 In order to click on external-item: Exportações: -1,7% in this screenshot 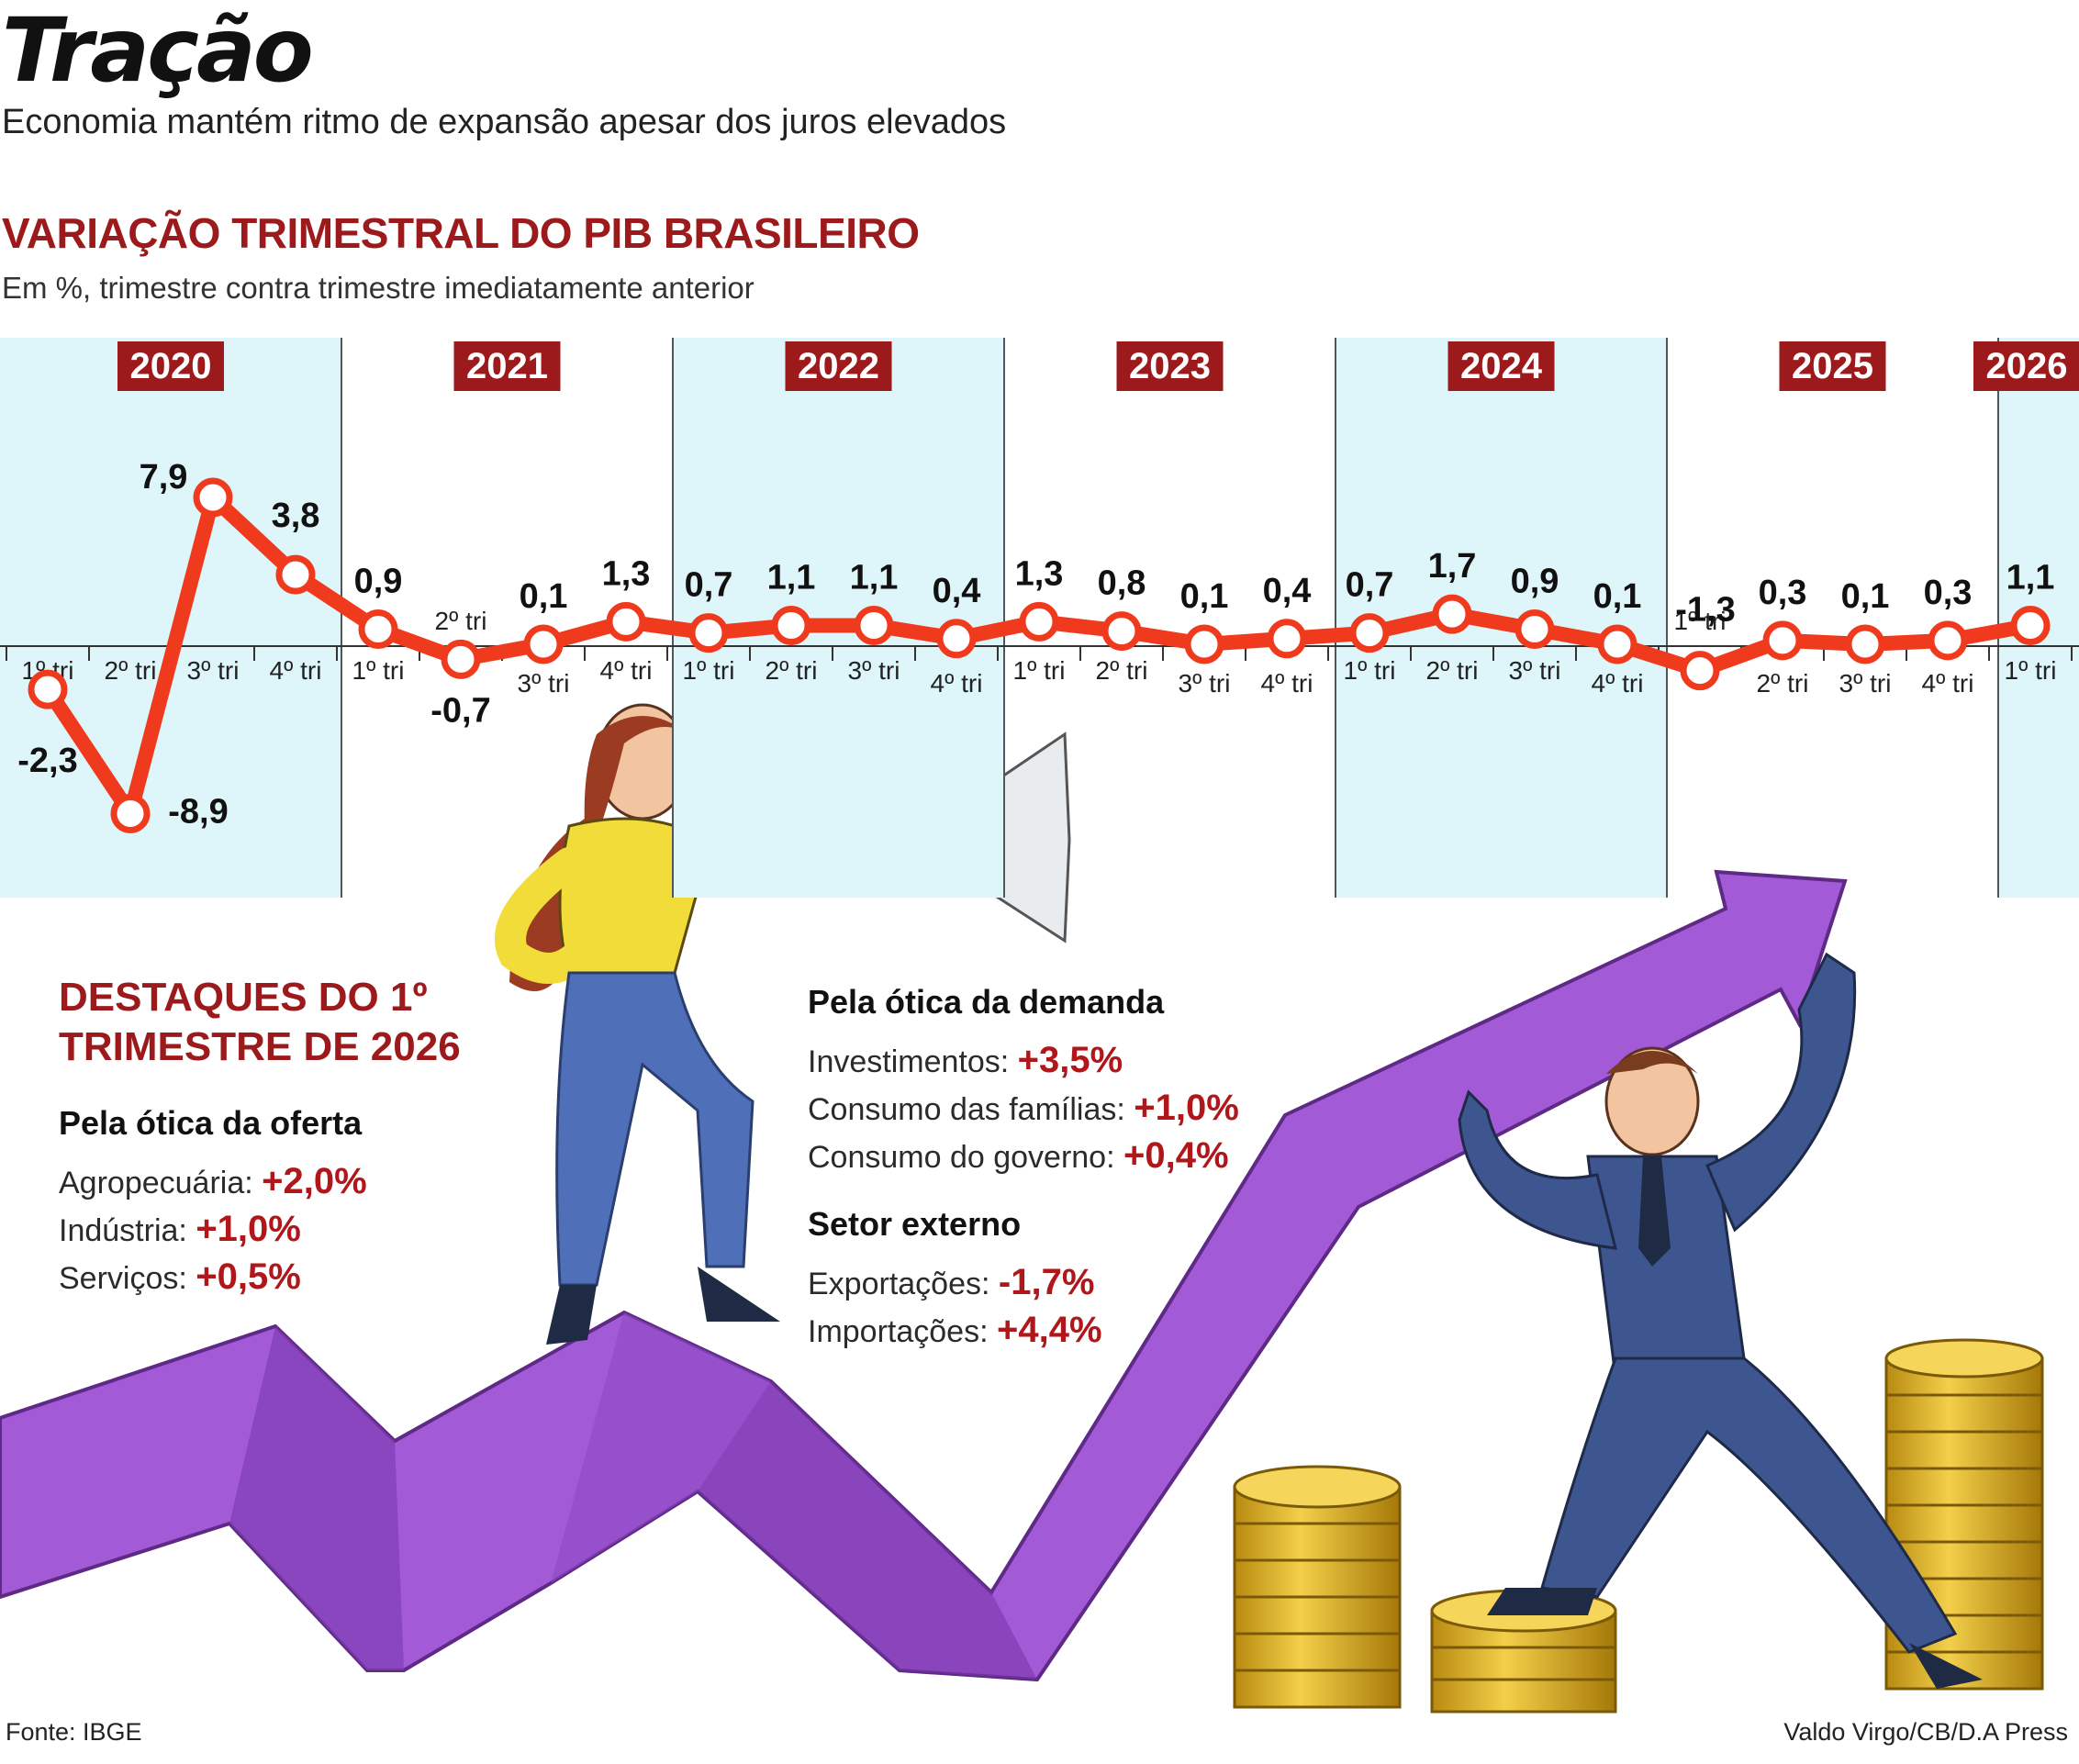, I will do `click(951, 1282)`.